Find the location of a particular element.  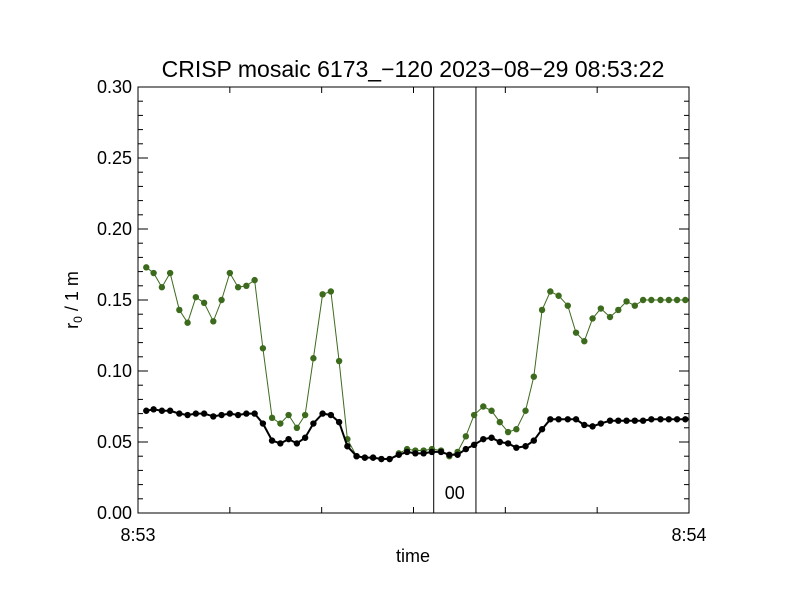

marker-label: 00 is located at coordinates (455, 493).